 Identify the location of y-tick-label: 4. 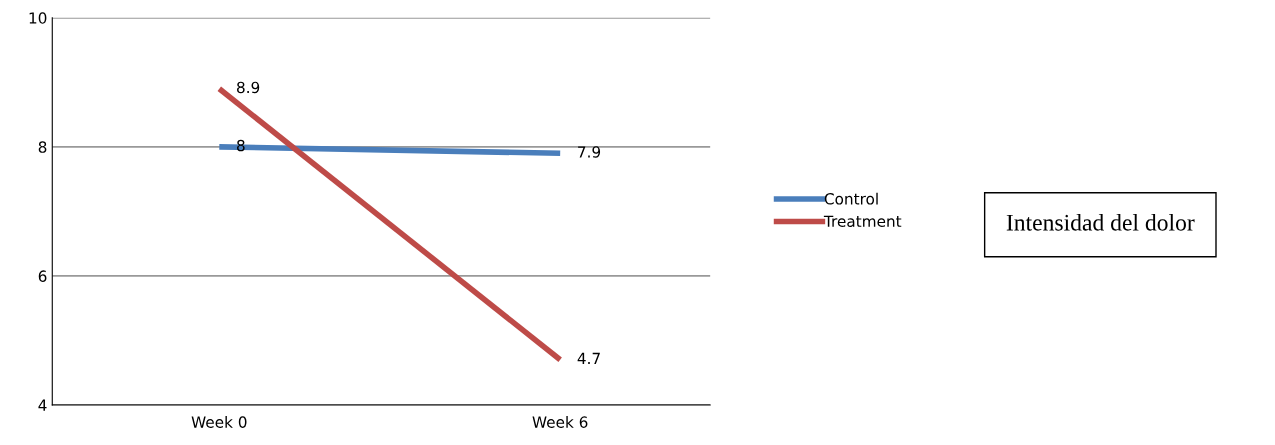
(42, 405).